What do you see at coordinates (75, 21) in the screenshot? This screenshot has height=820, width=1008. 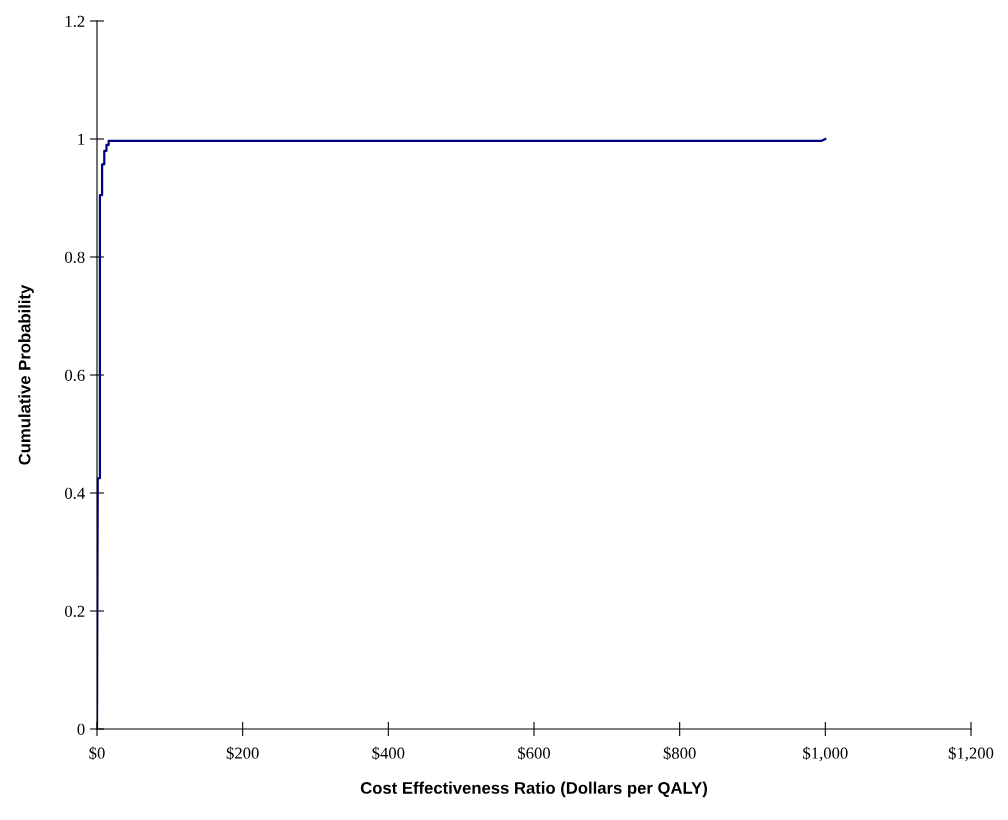 I see `y-tick-label: 1.2` at bounding box center [75, 21].